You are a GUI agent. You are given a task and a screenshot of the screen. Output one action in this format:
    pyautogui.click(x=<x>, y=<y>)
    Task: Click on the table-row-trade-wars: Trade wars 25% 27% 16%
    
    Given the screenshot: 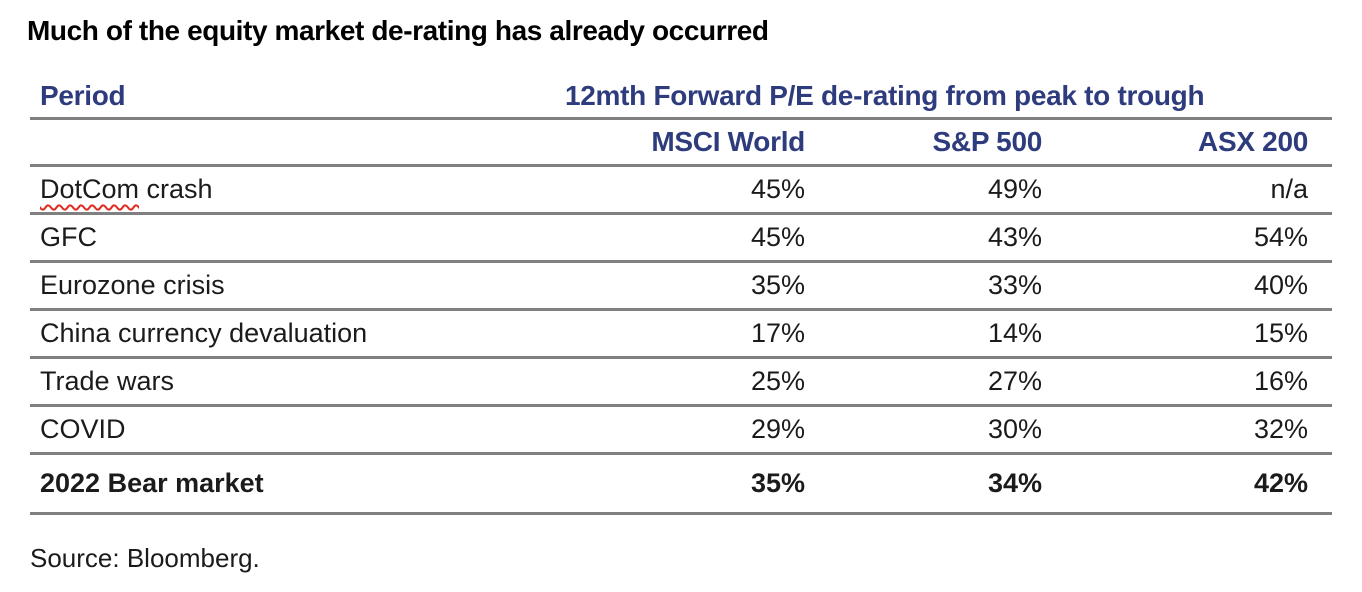 What is the action you would take?
    pyautogui.click(x=681, y=382)
    